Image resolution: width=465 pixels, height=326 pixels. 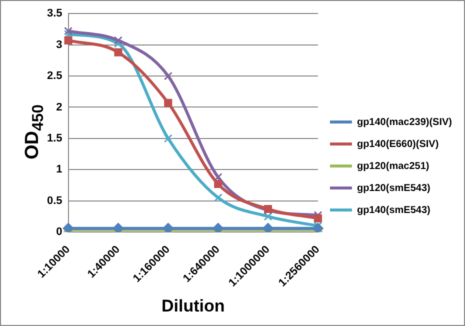 I want to click on y-tick-label: 0, so click(x=59, y=232).